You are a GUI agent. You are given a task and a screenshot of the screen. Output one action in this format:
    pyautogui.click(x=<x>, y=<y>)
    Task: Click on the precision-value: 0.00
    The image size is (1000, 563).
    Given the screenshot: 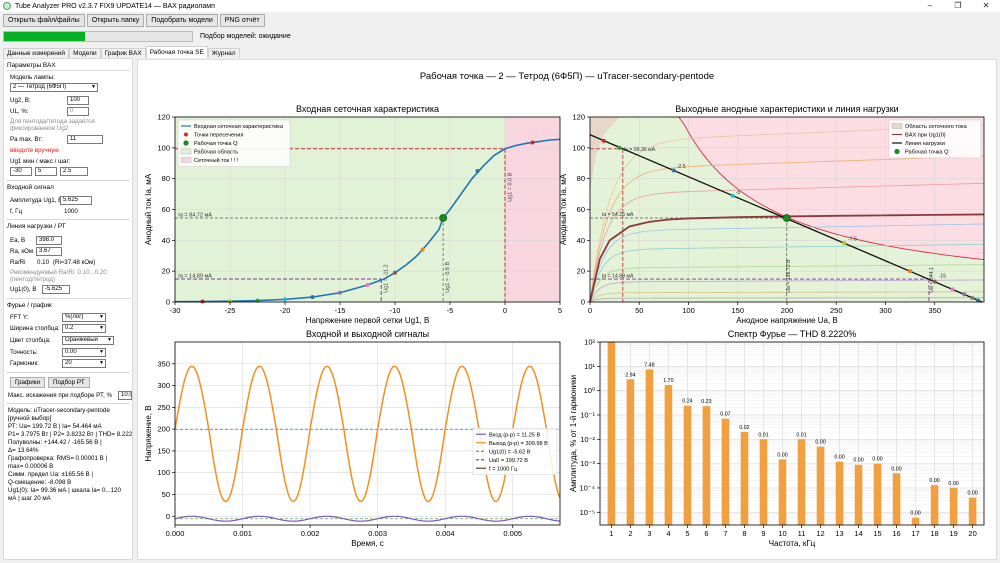 What is the action you would take?
    pyautogui.click(x=71, y=352)
    